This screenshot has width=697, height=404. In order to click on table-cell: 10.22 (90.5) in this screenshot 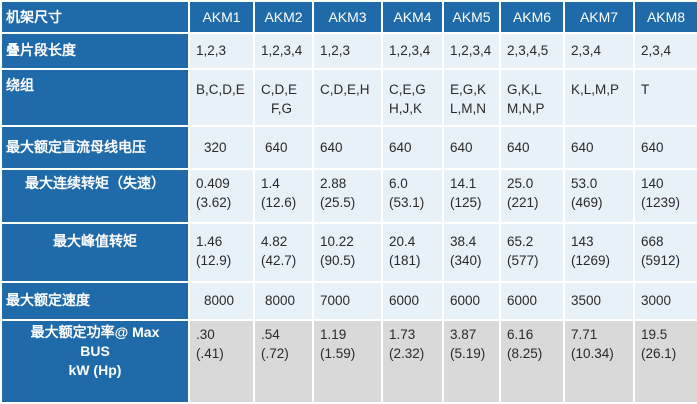, I will do `click(347, 252)`.